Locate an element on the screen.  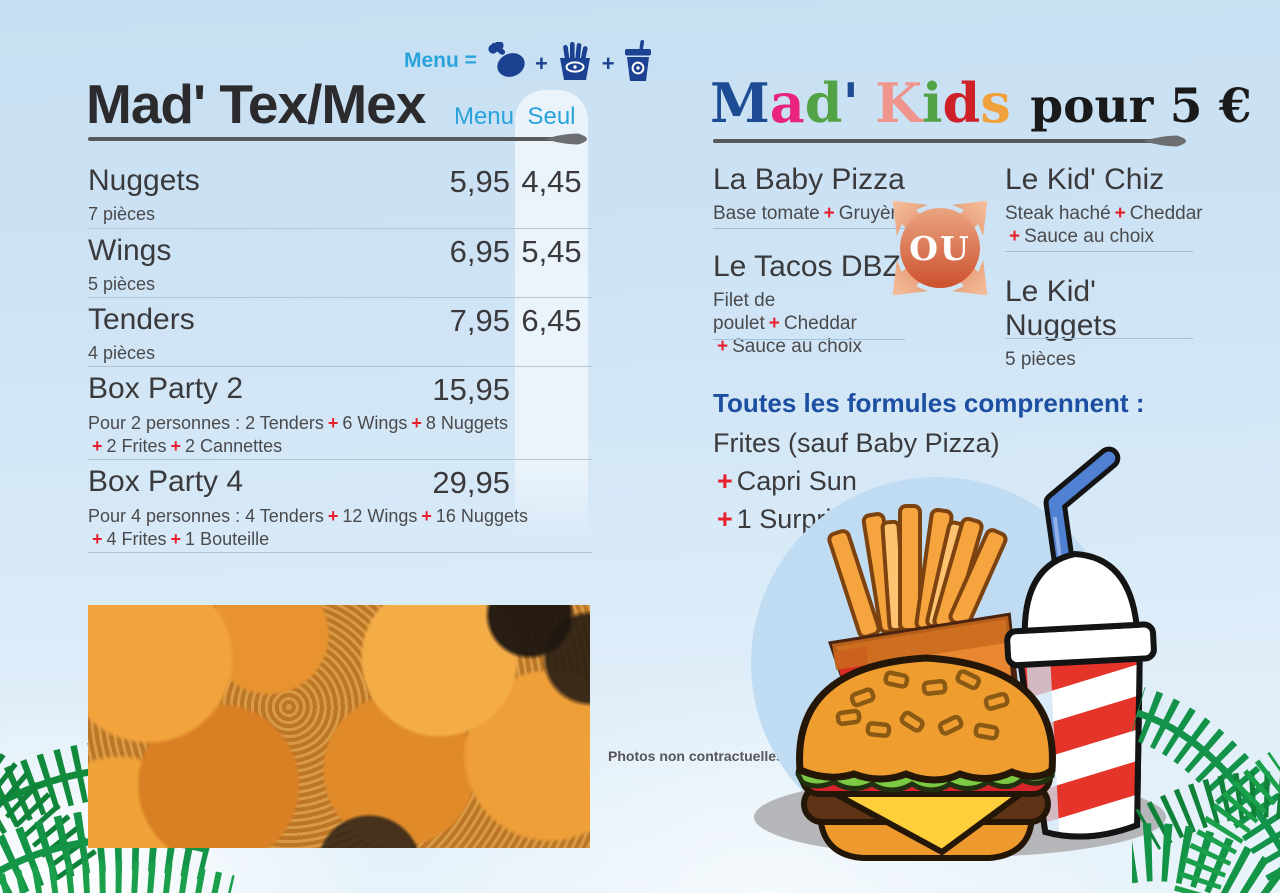
palm-leaves-right is located at coordinates (1206, 790).